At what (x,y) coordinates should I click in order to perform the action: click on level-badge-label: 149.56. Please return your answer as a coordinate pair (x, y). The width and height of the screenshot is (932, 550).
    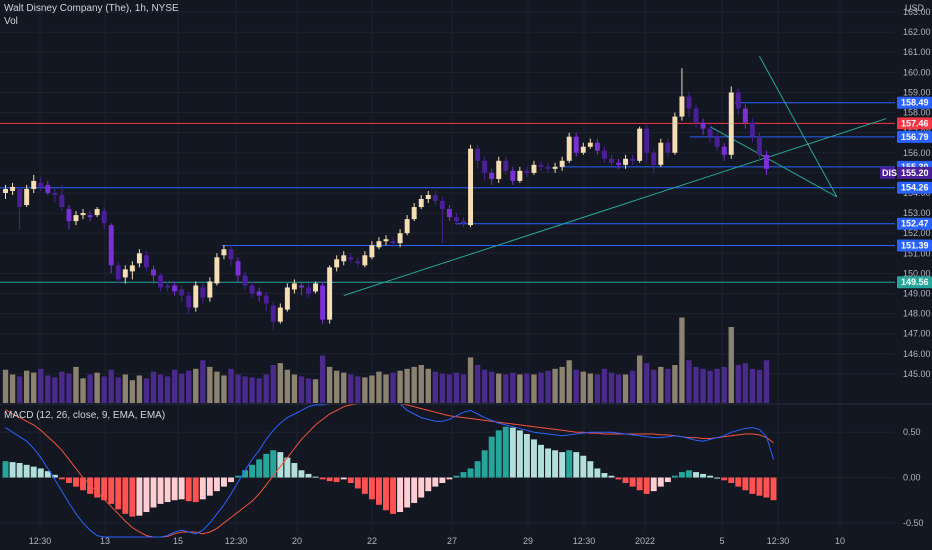
    Looking at the image, I should click on (915, 282).